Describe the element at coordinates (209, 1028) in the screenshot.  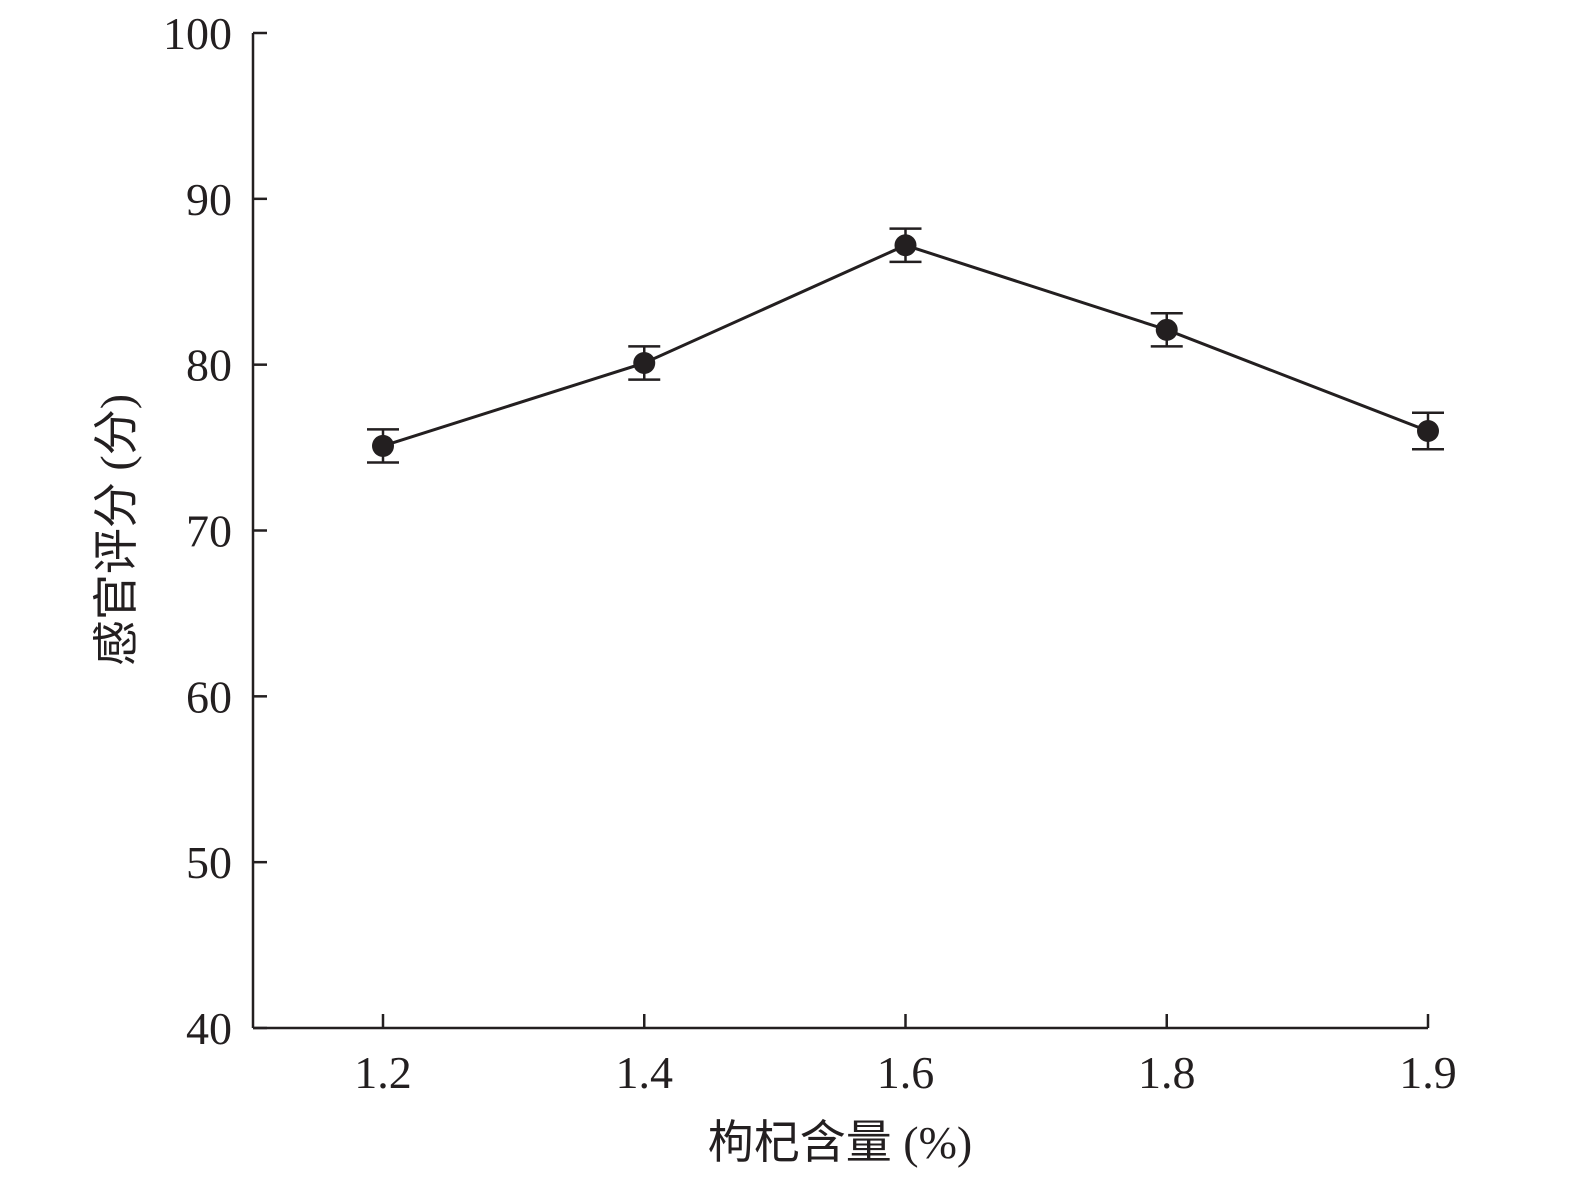
I see `y-tick-label: 40` at that location.